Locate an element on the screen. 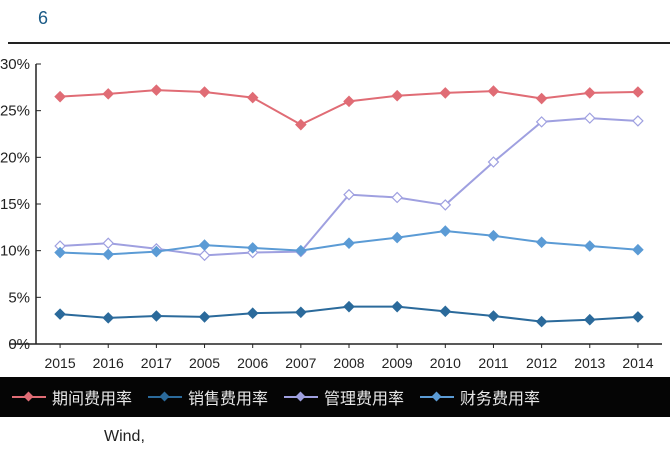 This screenshot has height=457, width=670. legend-item-0: 期间费用率 is located at coordinates (72, 397).